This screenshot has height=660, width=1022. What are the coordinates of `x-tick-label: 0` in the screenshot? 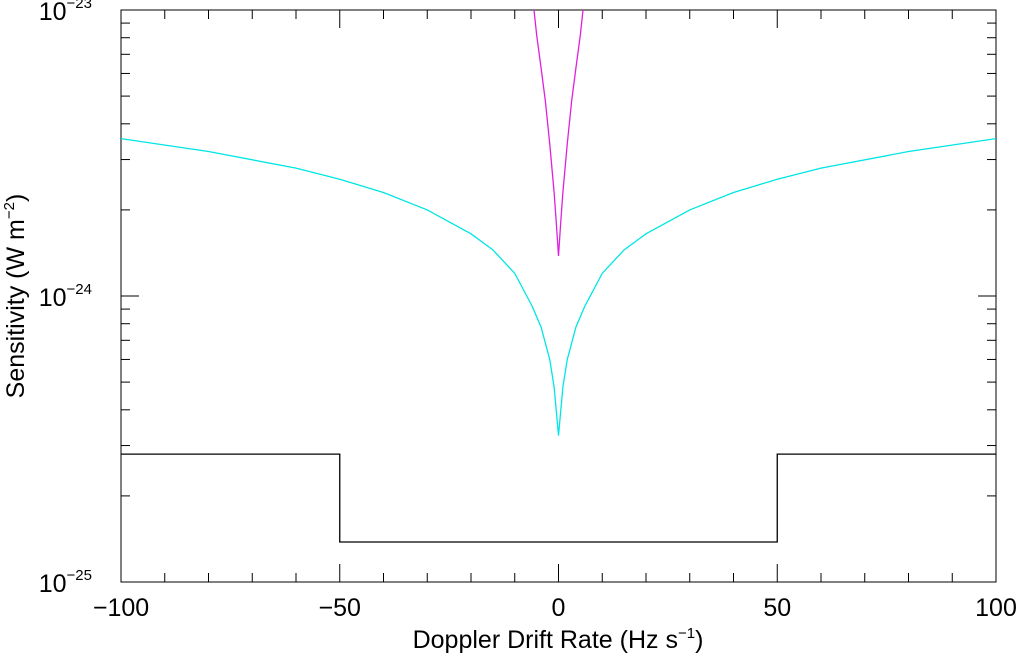 It's located at (559, 608).